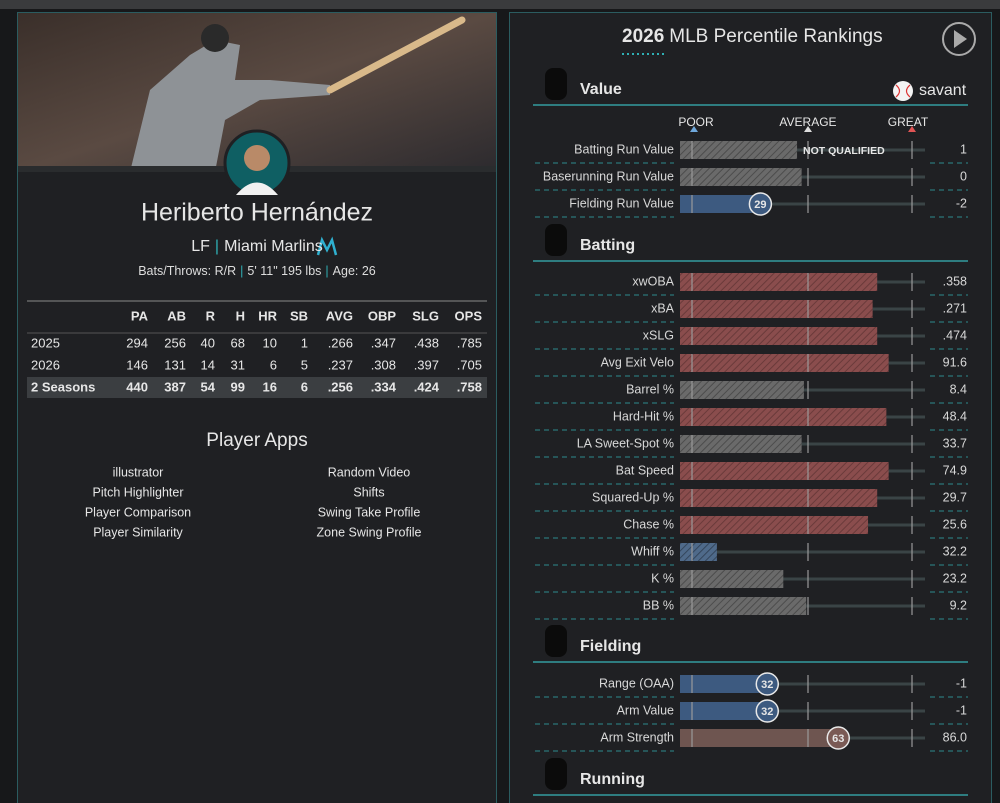 This screenshot has height=803, width=1000. Describe the element at coordinates (270, 342) in the screenshot. I see `table-cell: 10` at that location.